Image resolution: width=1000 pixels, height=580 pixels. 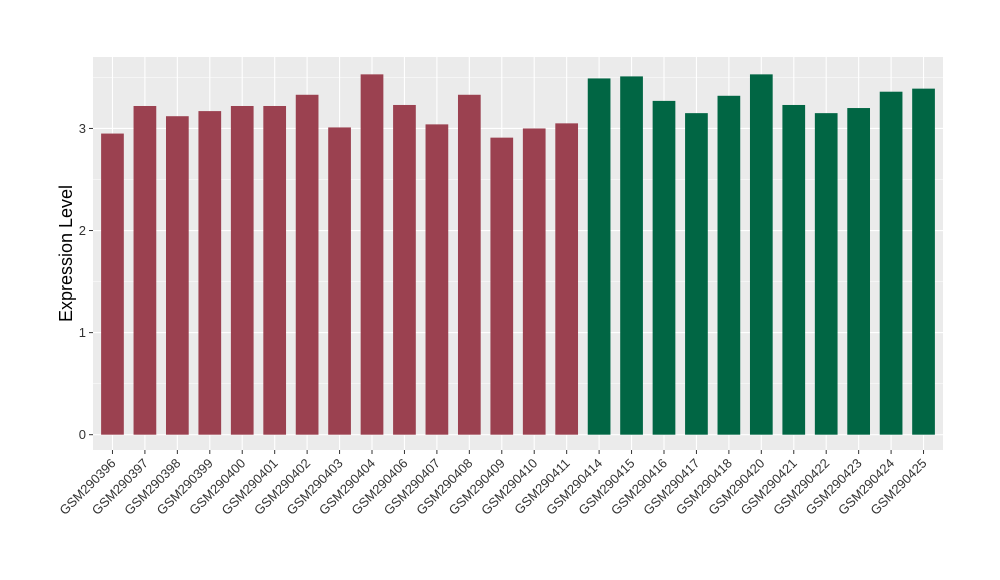 I want to click on y-axis-title: Expression Level, so click(x=66, y=253).